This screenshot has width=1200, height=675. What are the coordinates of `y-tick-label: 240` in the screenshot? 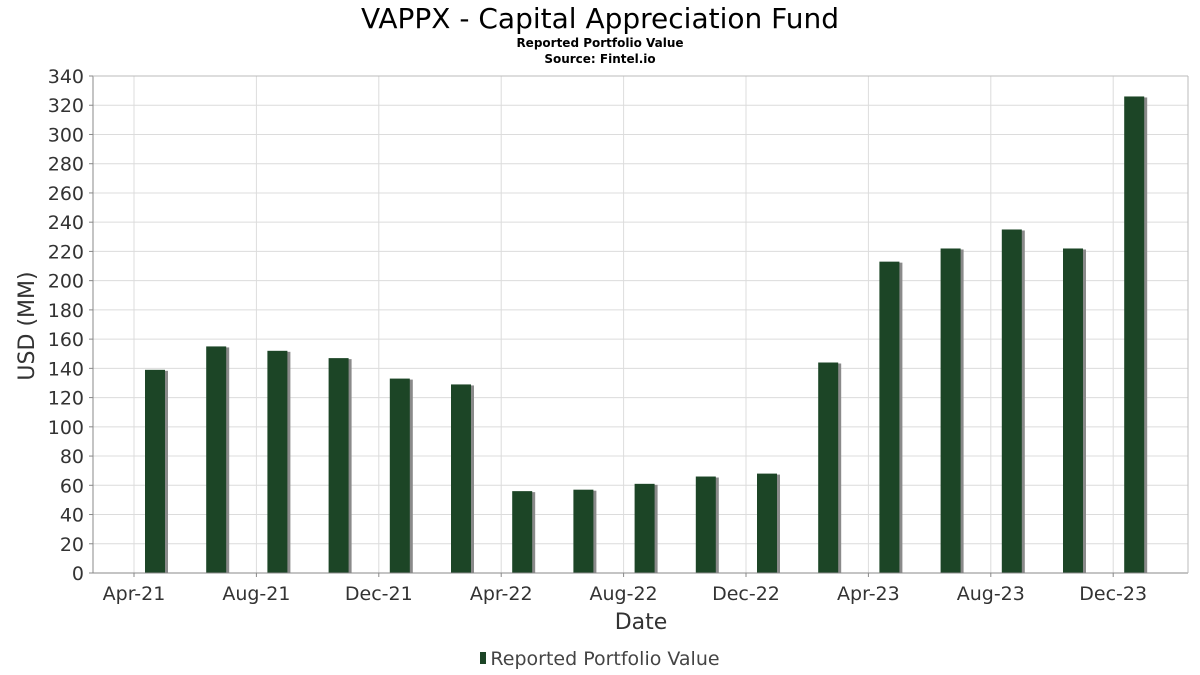 It's located at (66, 223).